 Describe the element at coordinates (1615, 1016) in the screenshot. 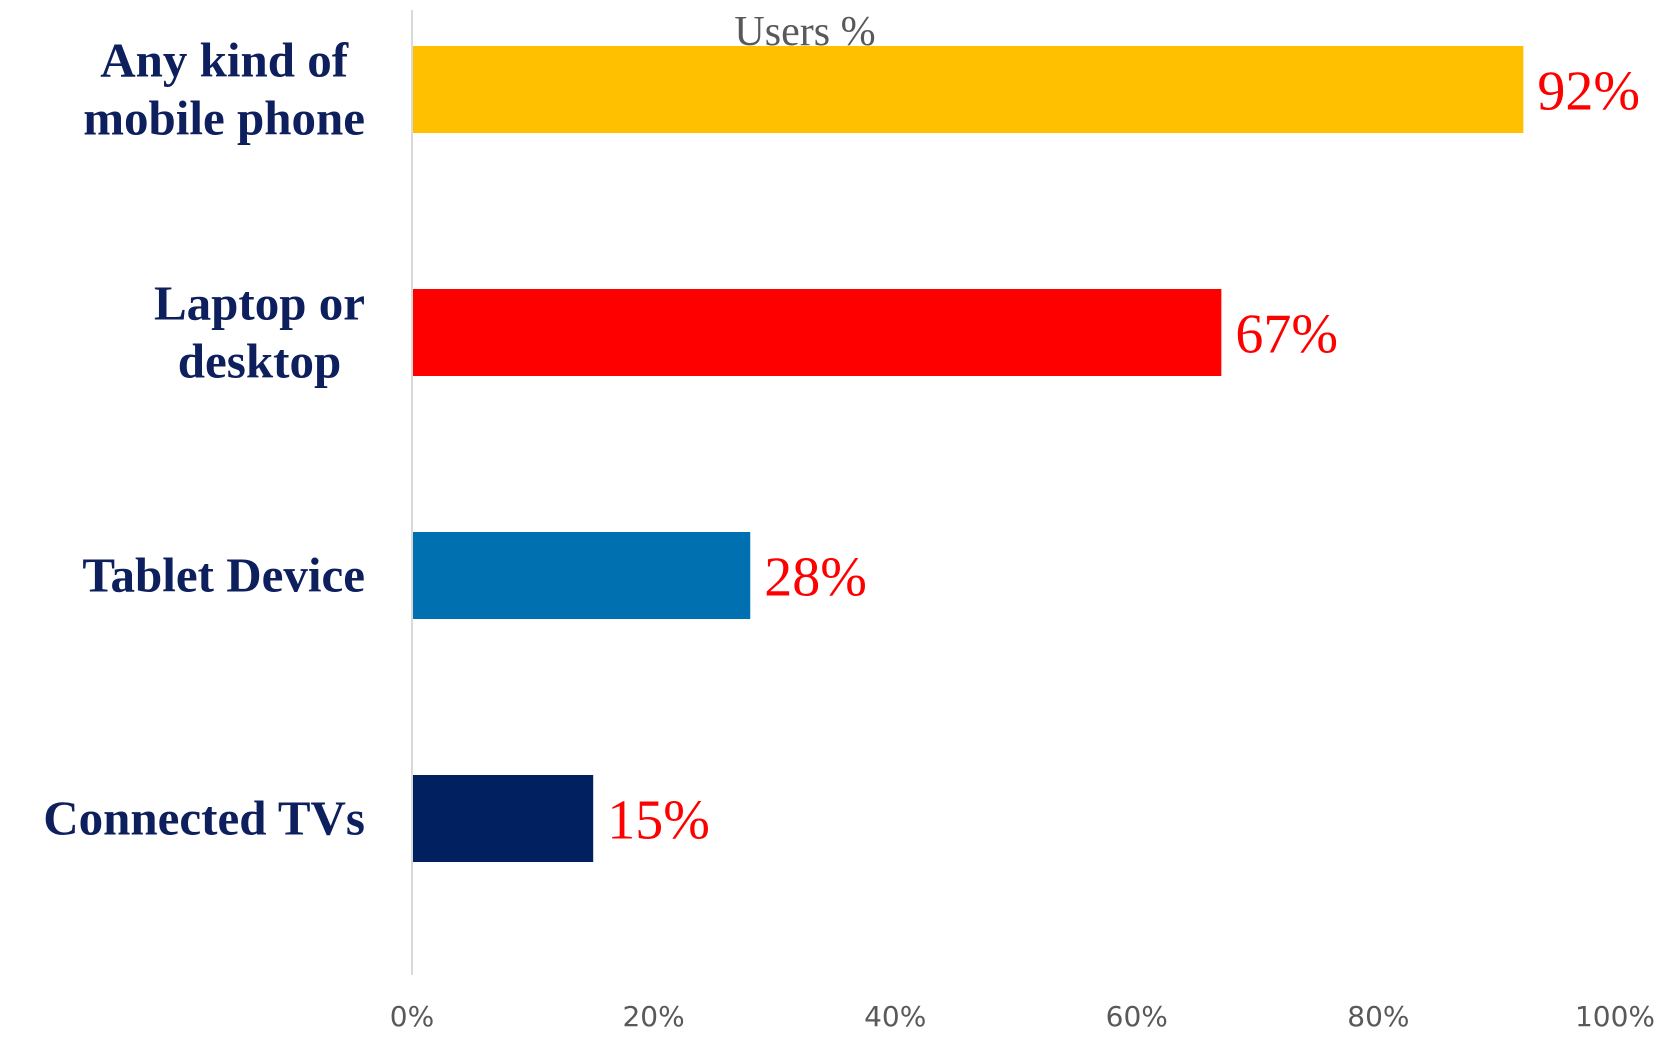

I see `tick-label: 100%` at that location.